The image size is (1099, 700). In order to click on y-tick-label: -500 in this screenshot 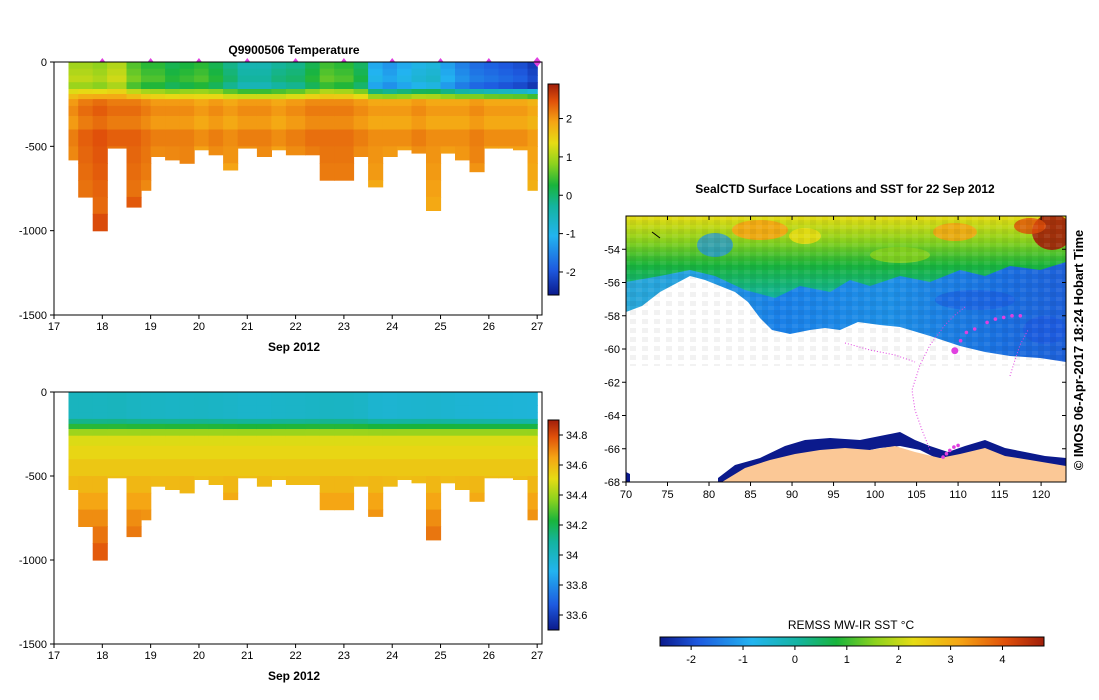, I will do `click(36, 477)`.